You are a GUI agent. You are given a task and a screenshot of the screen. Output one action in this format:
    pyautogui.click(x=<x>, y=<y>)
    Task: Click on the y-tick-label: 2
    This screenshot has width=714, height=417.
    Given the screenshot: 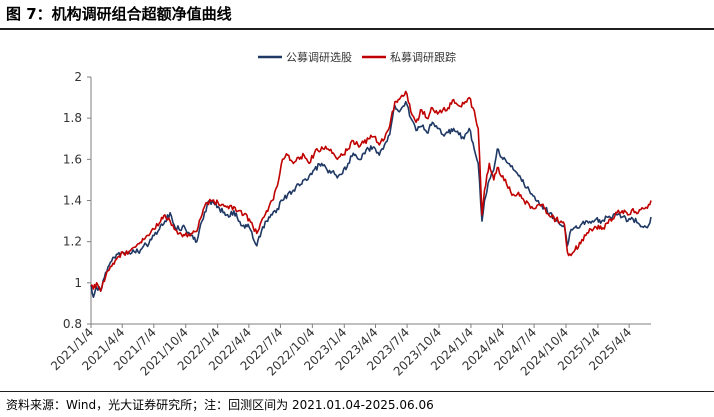 What is the action you would take?
    pyautogui.click(x=78, y=77)
    